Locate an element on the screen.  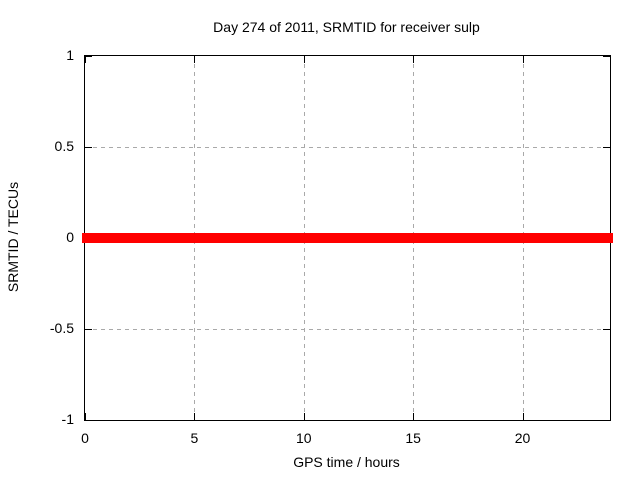
y-tick-label: 0 is located at coordinates (70, 237).